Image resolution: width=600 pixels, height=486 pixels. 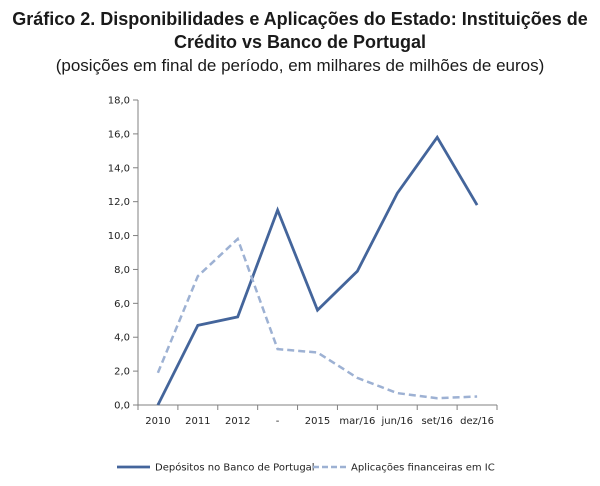 I want to click on legend-label: Depósitos no Banco de Portugal, so click(x=235, y=468).